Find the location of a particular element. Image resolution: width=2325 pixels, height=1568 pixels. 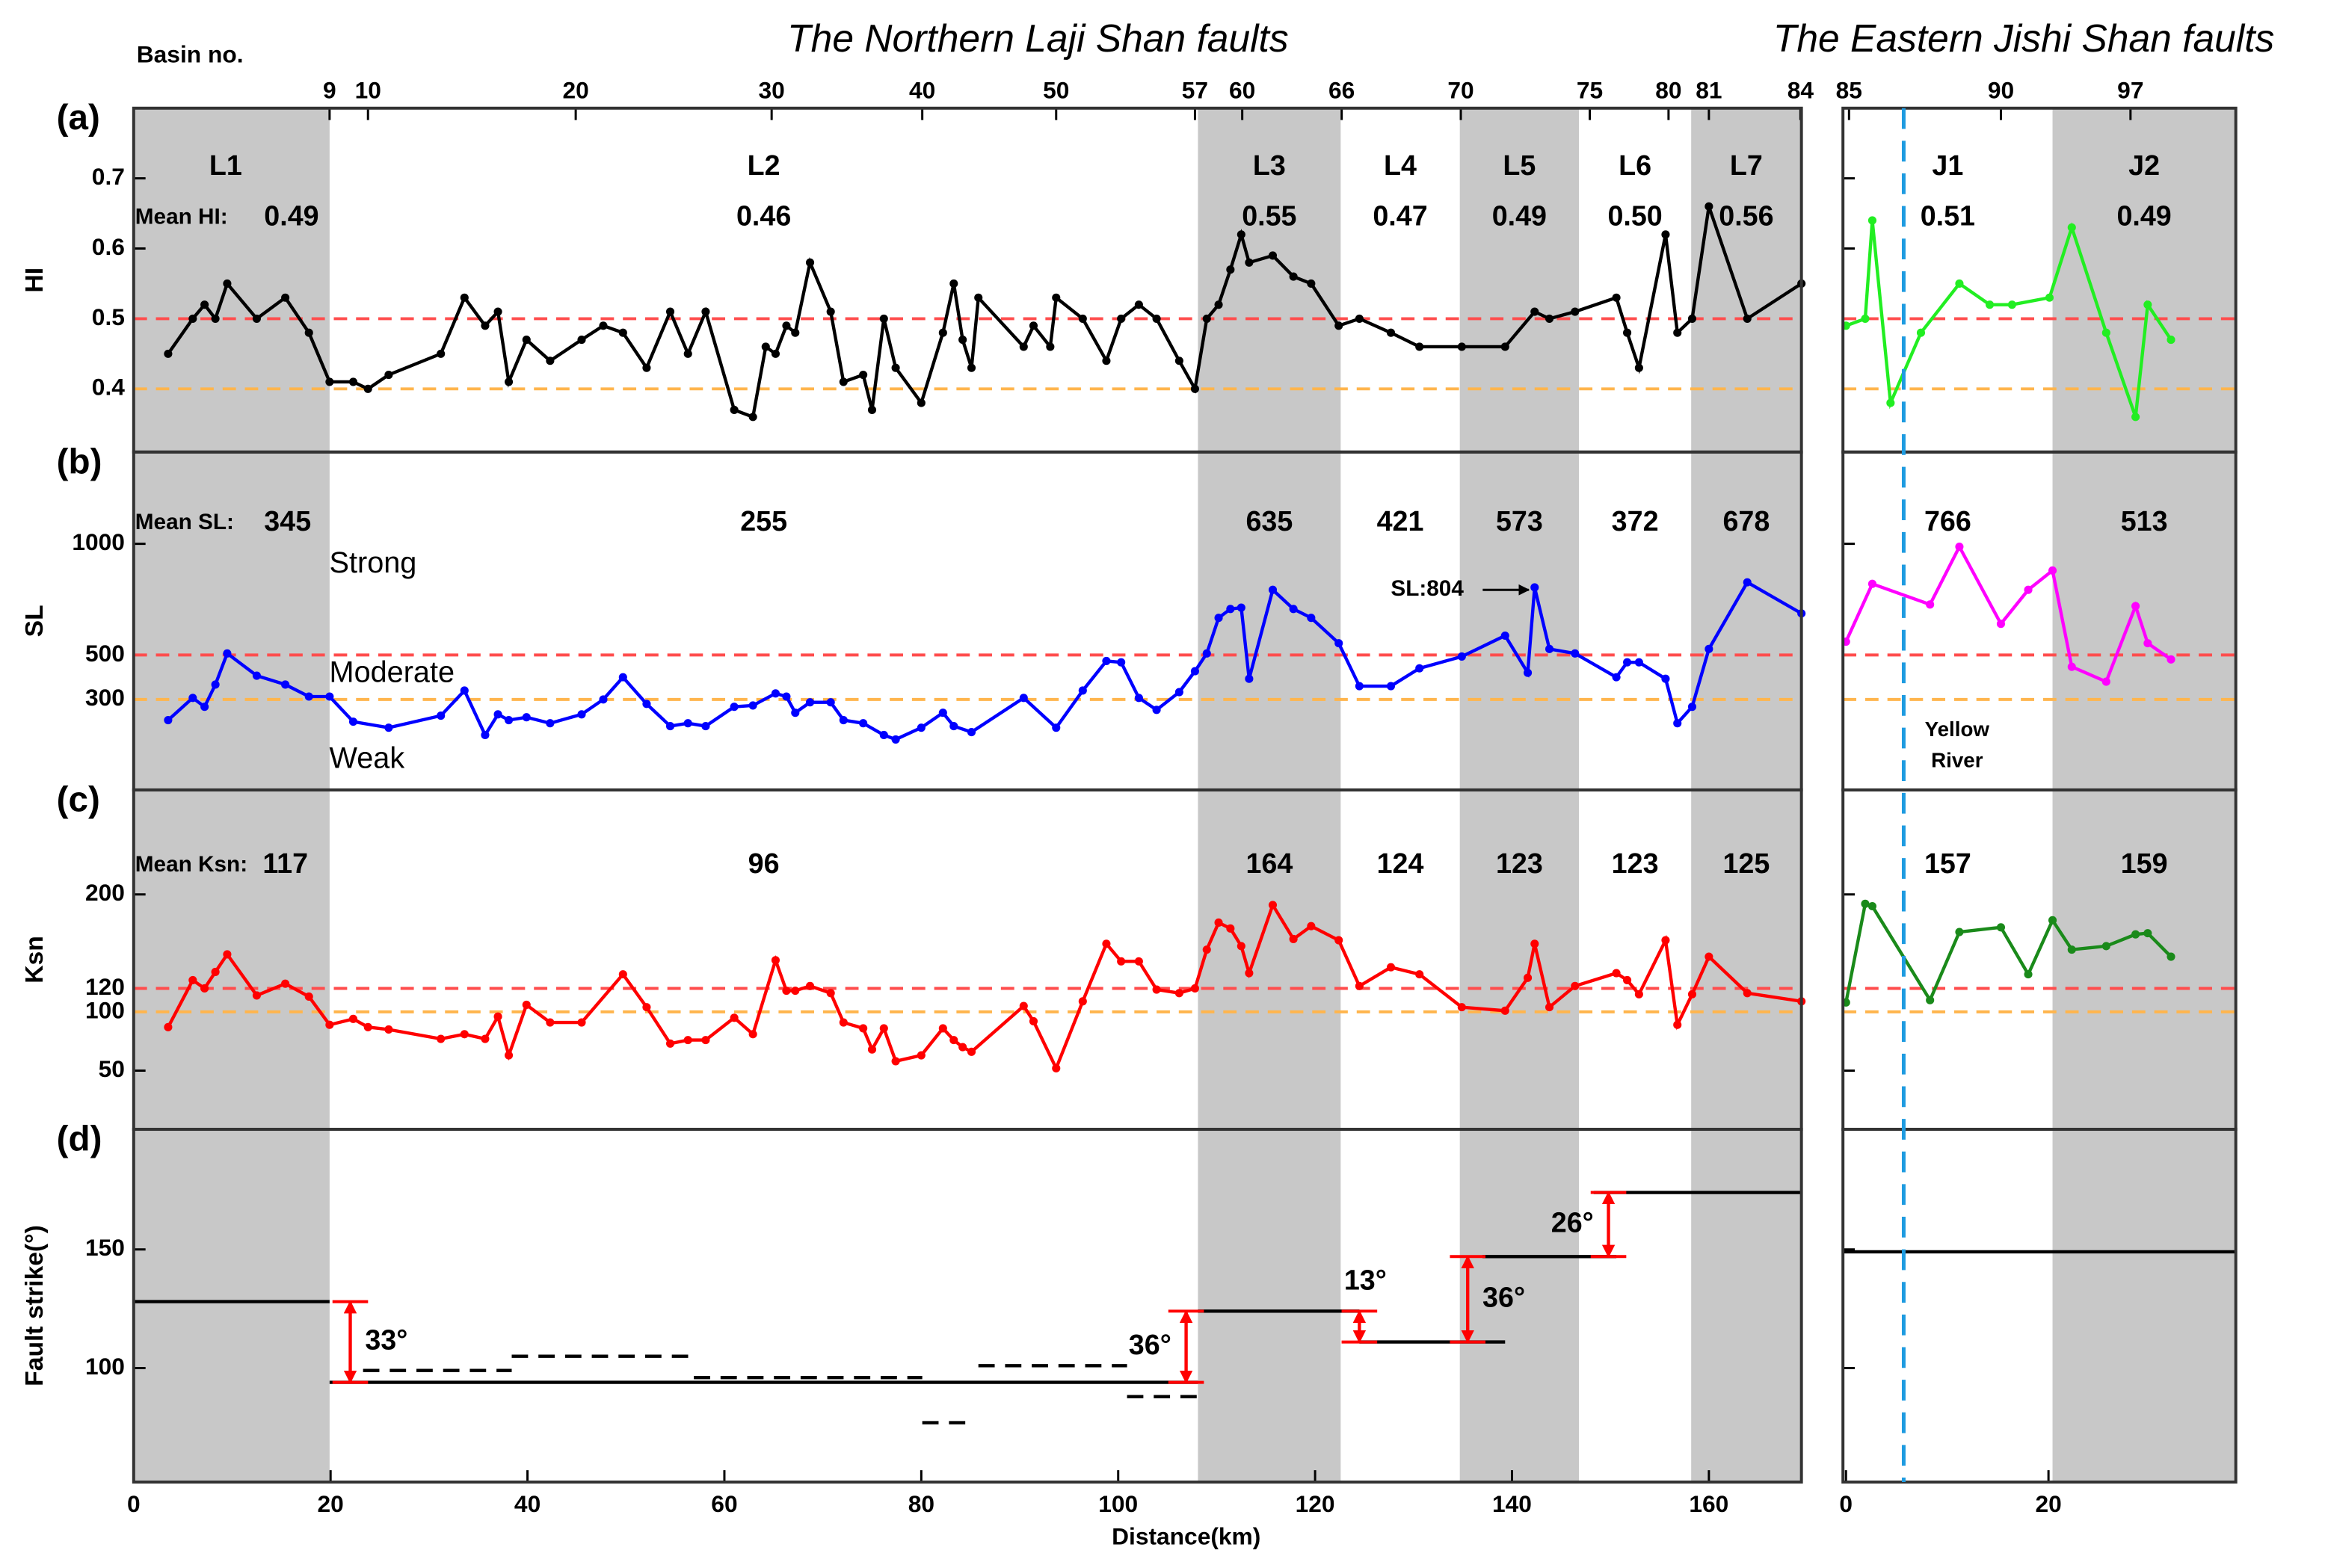

segment-name: L4 is located at coordinates (1400, 165).